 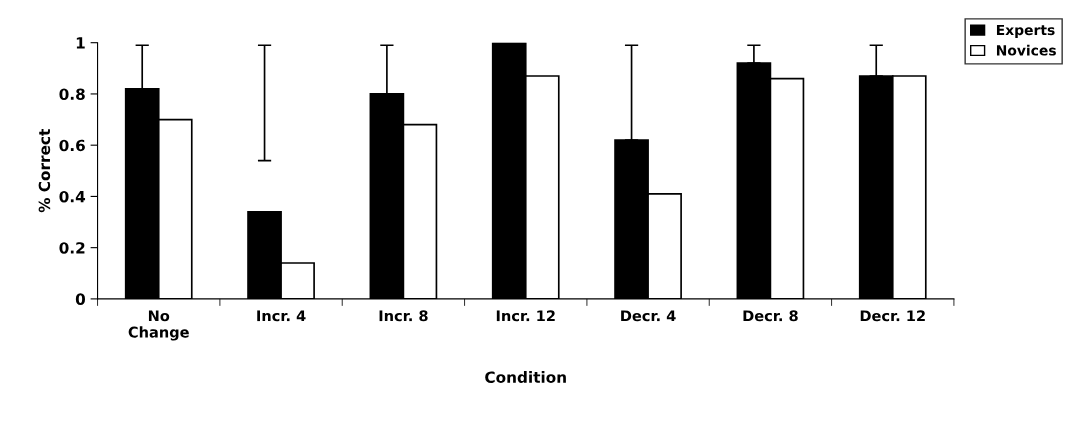 I want to click on y-tick-label: 0.4, so click(x=72, y=196).